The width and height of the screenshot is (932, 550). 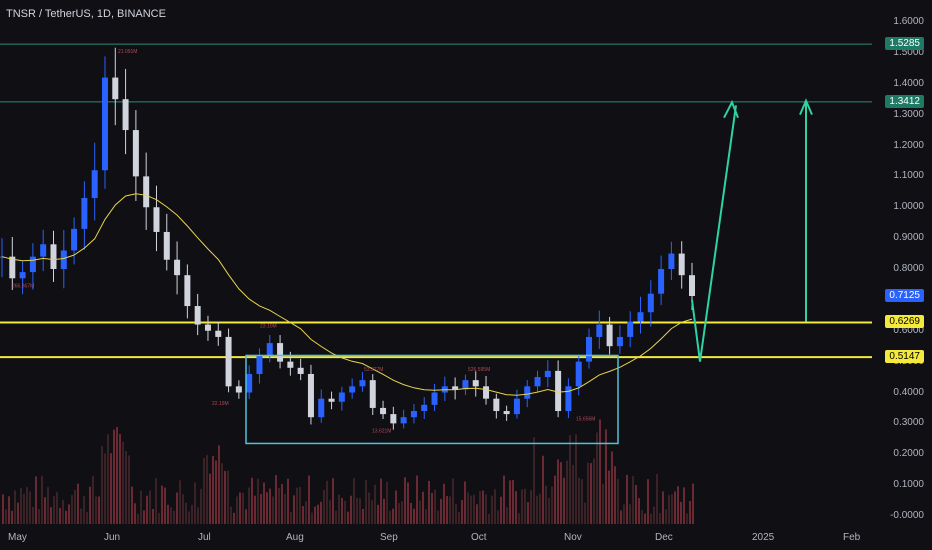 What do you see at coordinates (907, 515) in the screenshot?
I see `y-tick-label: -0.0000` at bounding box center [907, 515].